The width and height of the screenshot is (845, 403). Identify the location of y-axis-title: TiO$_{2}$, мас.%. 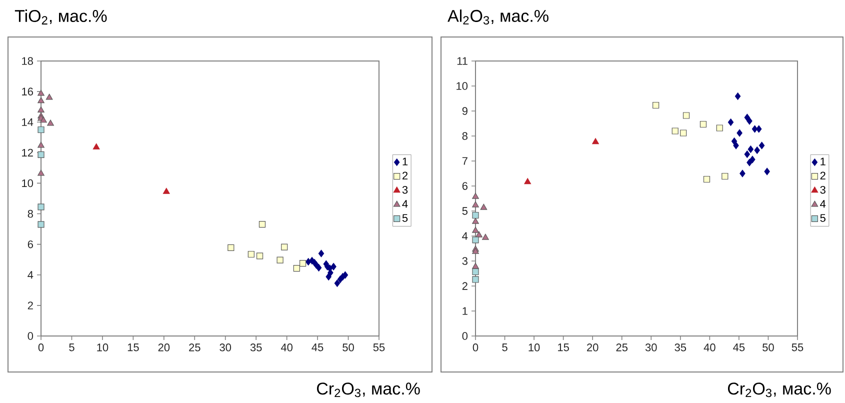
(60, 17).